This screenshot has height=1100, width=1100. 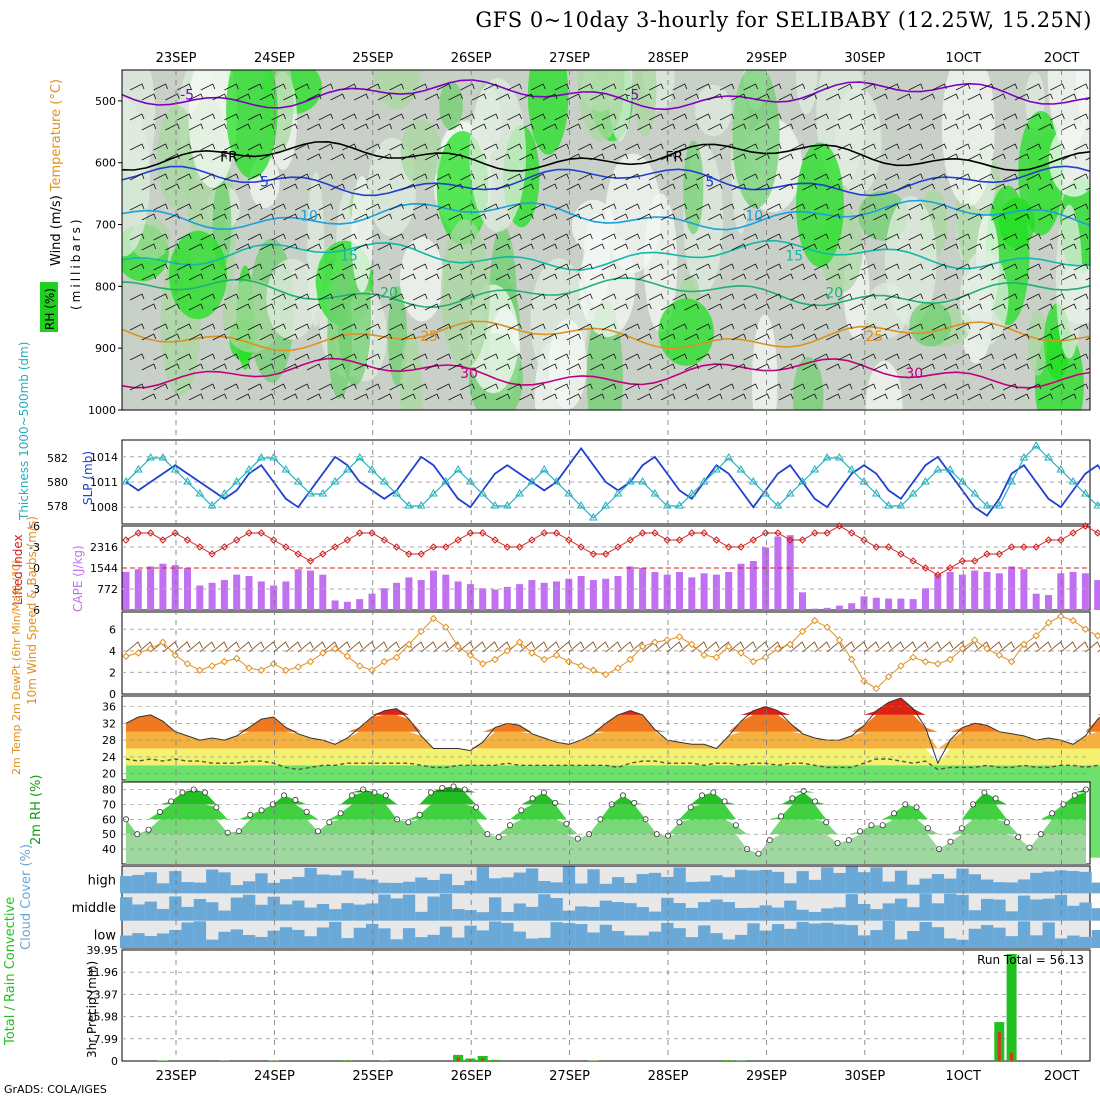 What do you see at coordinates (1048, 623) in the screenshot?
I see `wind-speed-point` at bounding box center [1048, 623].